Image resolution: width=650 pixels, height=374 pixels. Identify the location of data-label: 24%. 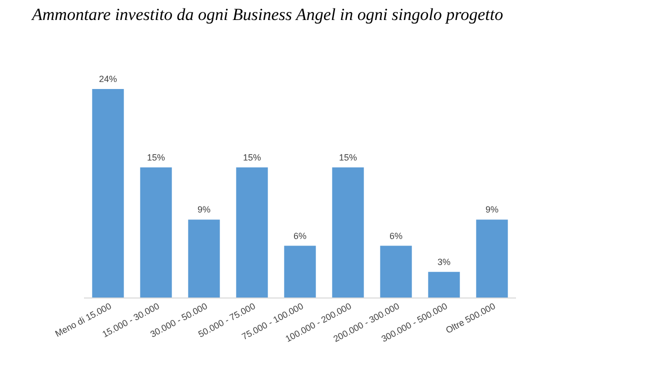
(108, 79).